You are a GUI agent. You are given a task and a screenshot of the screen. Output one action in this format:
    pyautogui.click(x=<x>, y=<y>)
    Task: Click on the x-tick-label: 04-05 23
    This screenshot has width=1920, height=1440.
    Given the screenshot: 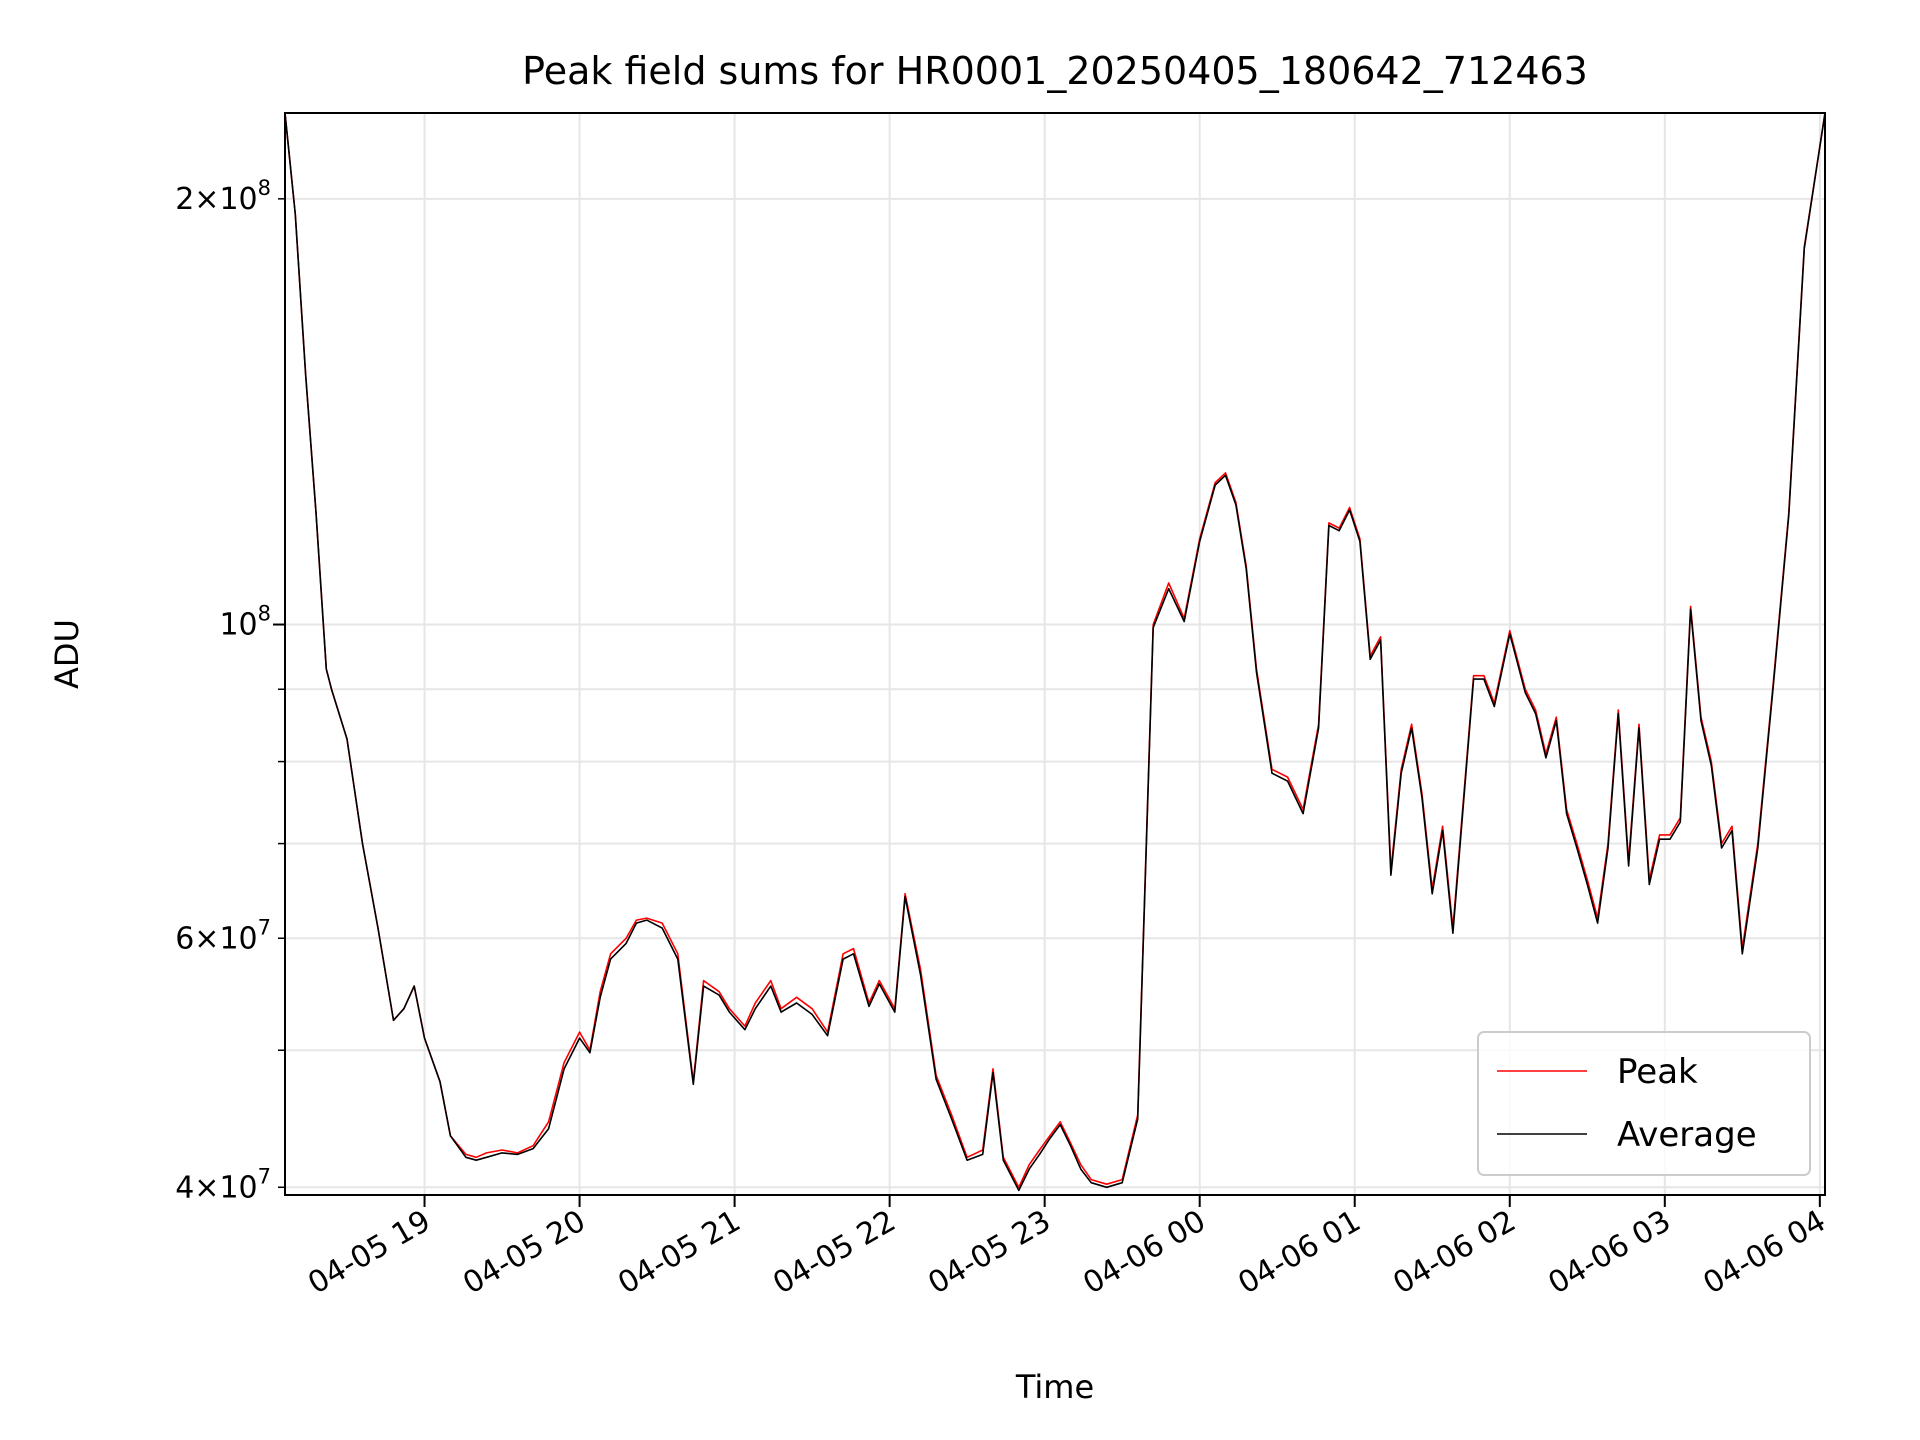 What is the action you would take?
    pyautogui.click(x=989, y=1253)
    